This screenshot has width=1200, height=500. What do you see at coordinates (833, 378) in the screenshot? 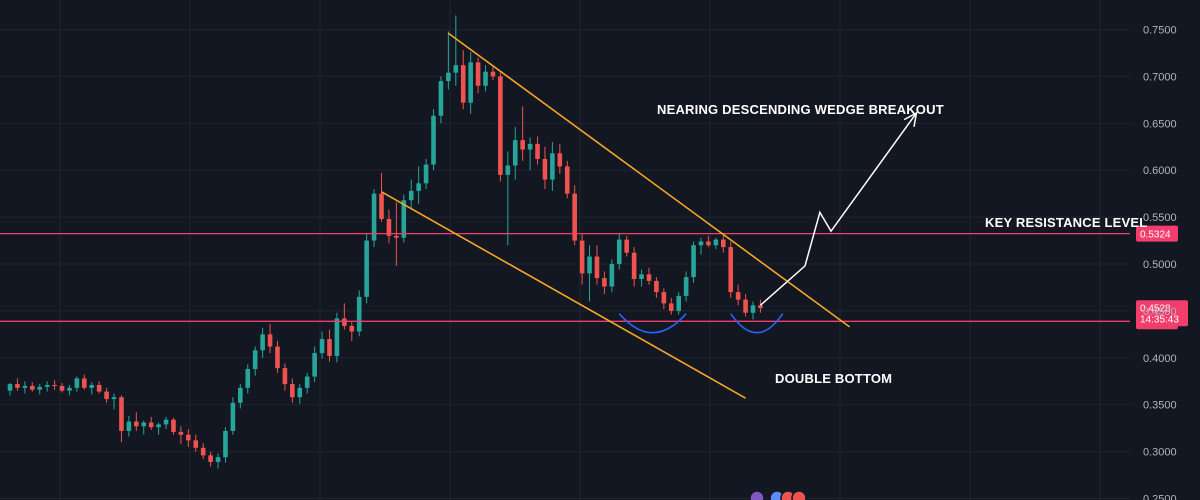
I see `double-bottom-annotation: DOUBLE BOTTOM` at bounding box center [833, 378].